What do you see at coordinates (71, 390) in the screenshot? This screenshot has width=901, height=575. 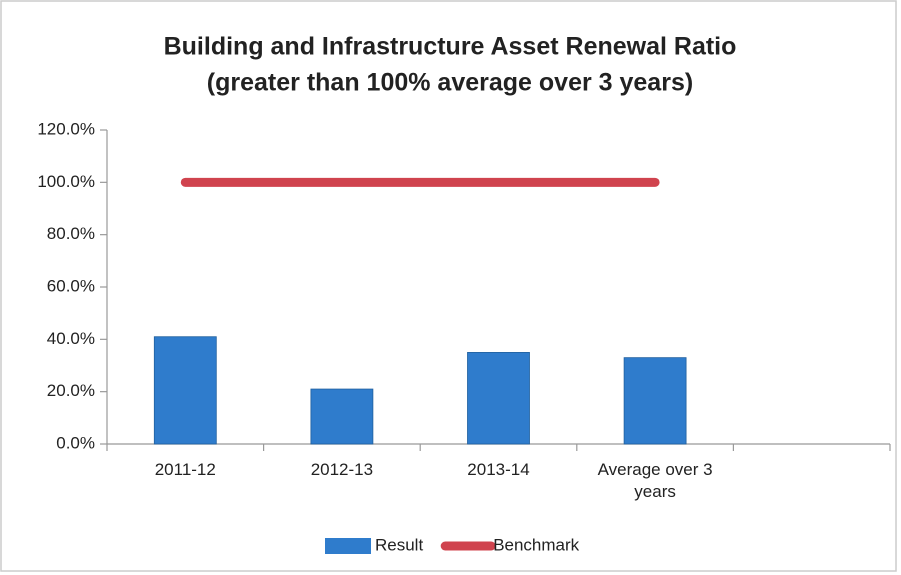 I see `y-tick-label: 20.0%` at bounding box center [71, 390].